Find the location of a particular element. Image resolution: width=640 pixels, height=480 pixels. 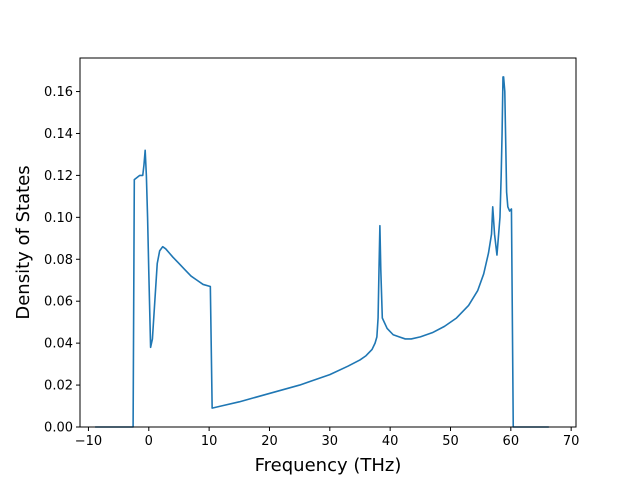

x-tick-label: 20 is located at coordinates (269, 441).